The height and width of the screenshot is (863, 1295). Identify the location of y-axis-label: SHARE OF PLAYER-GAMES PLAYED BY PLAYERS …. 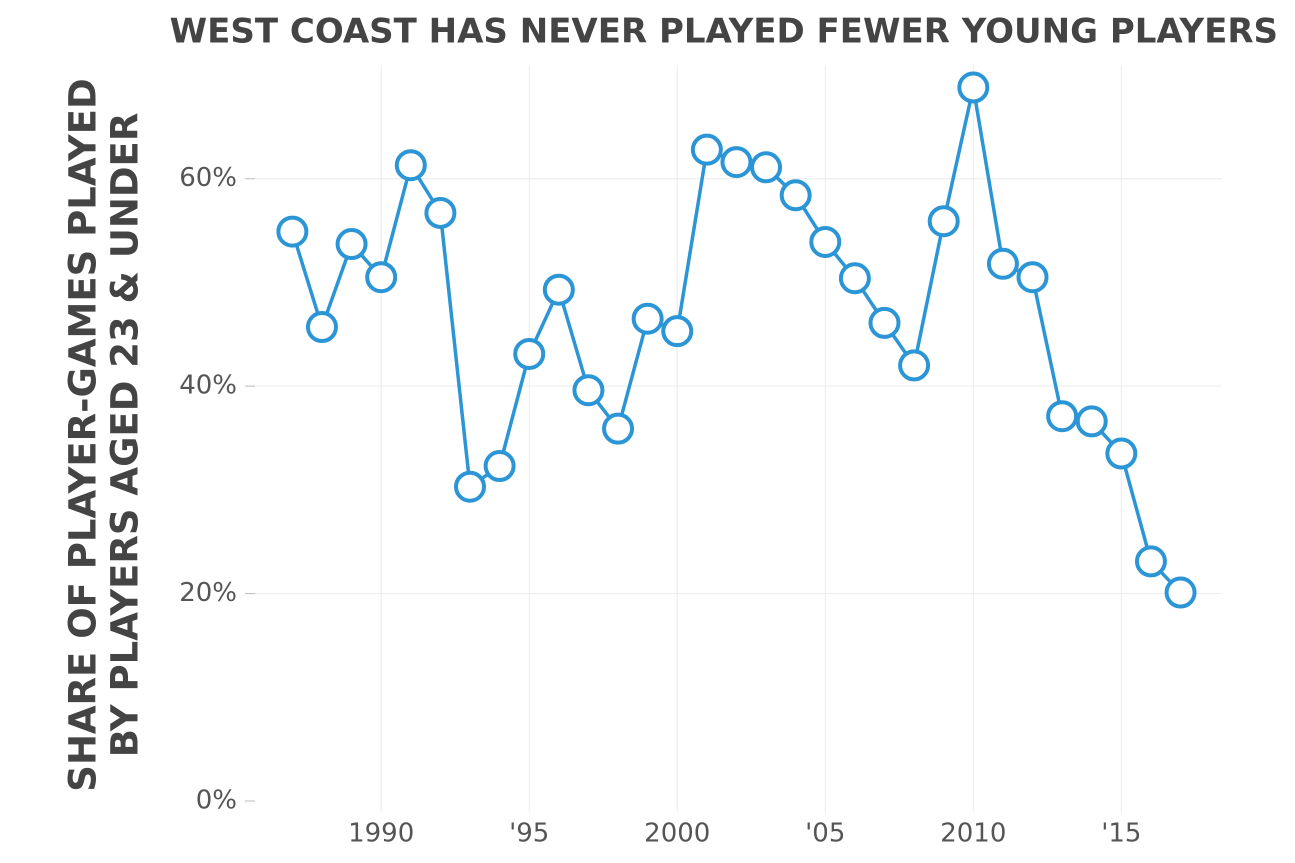
(104, 434).